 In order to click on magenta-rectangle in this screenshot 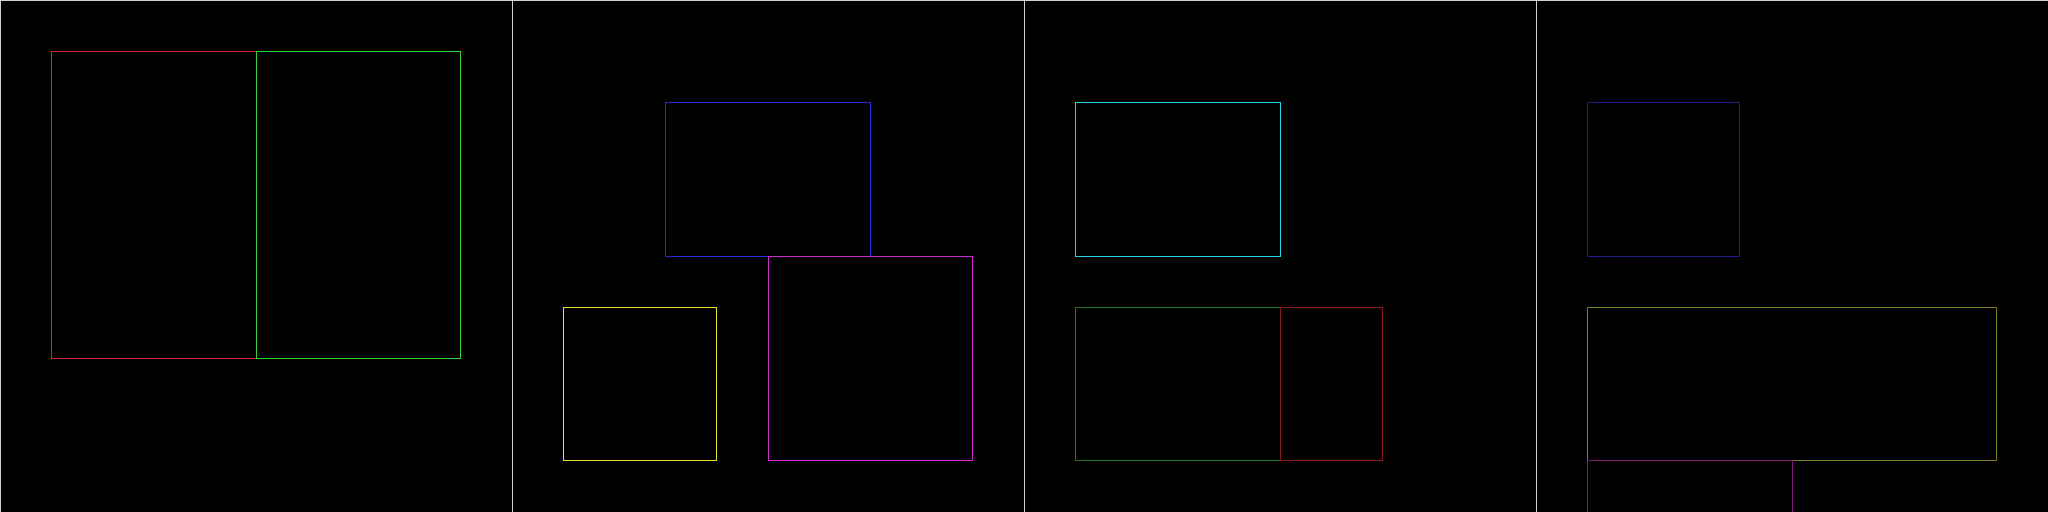, I will do `click(870, 358)`.